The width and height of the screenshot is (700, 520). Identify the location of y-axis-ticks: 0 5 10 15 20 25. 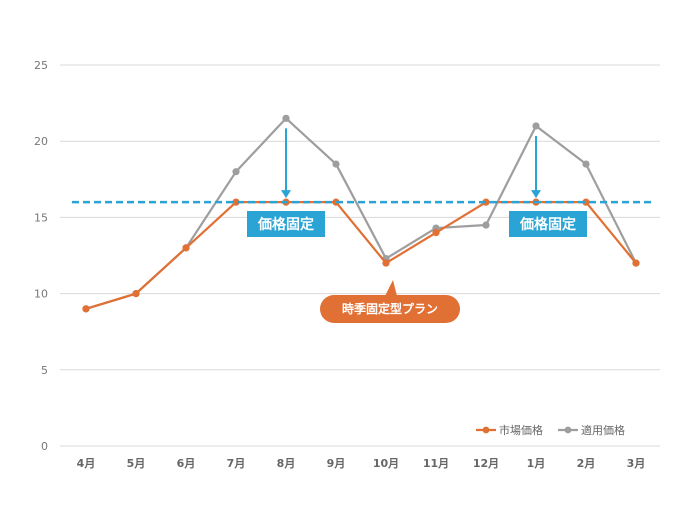
(41, 256).